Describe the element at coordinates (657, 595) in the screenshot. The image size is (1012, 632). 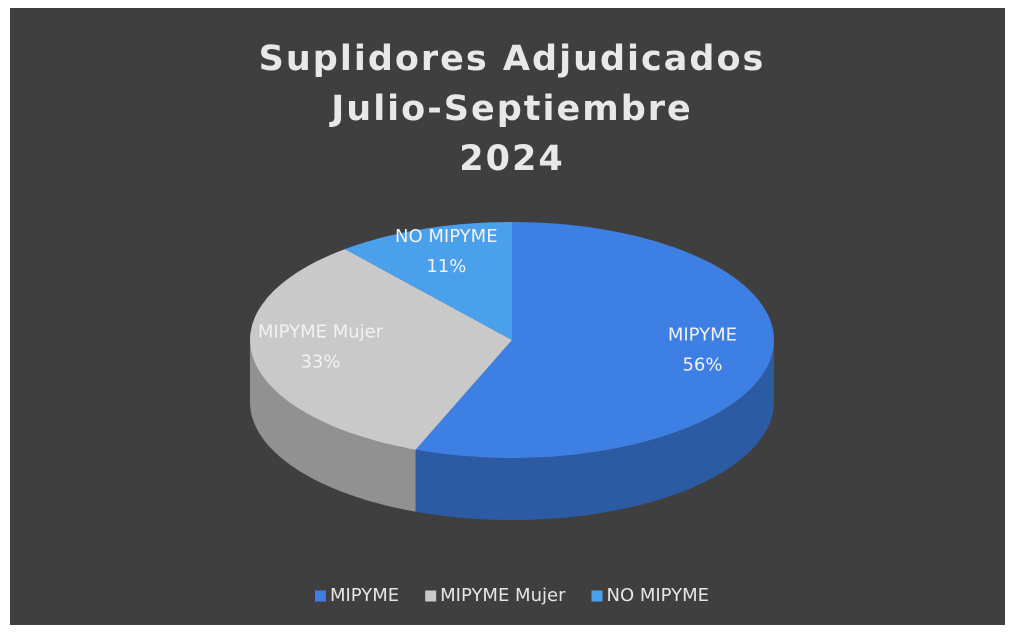
I see `legend-label: NO MIPYME` at that location.